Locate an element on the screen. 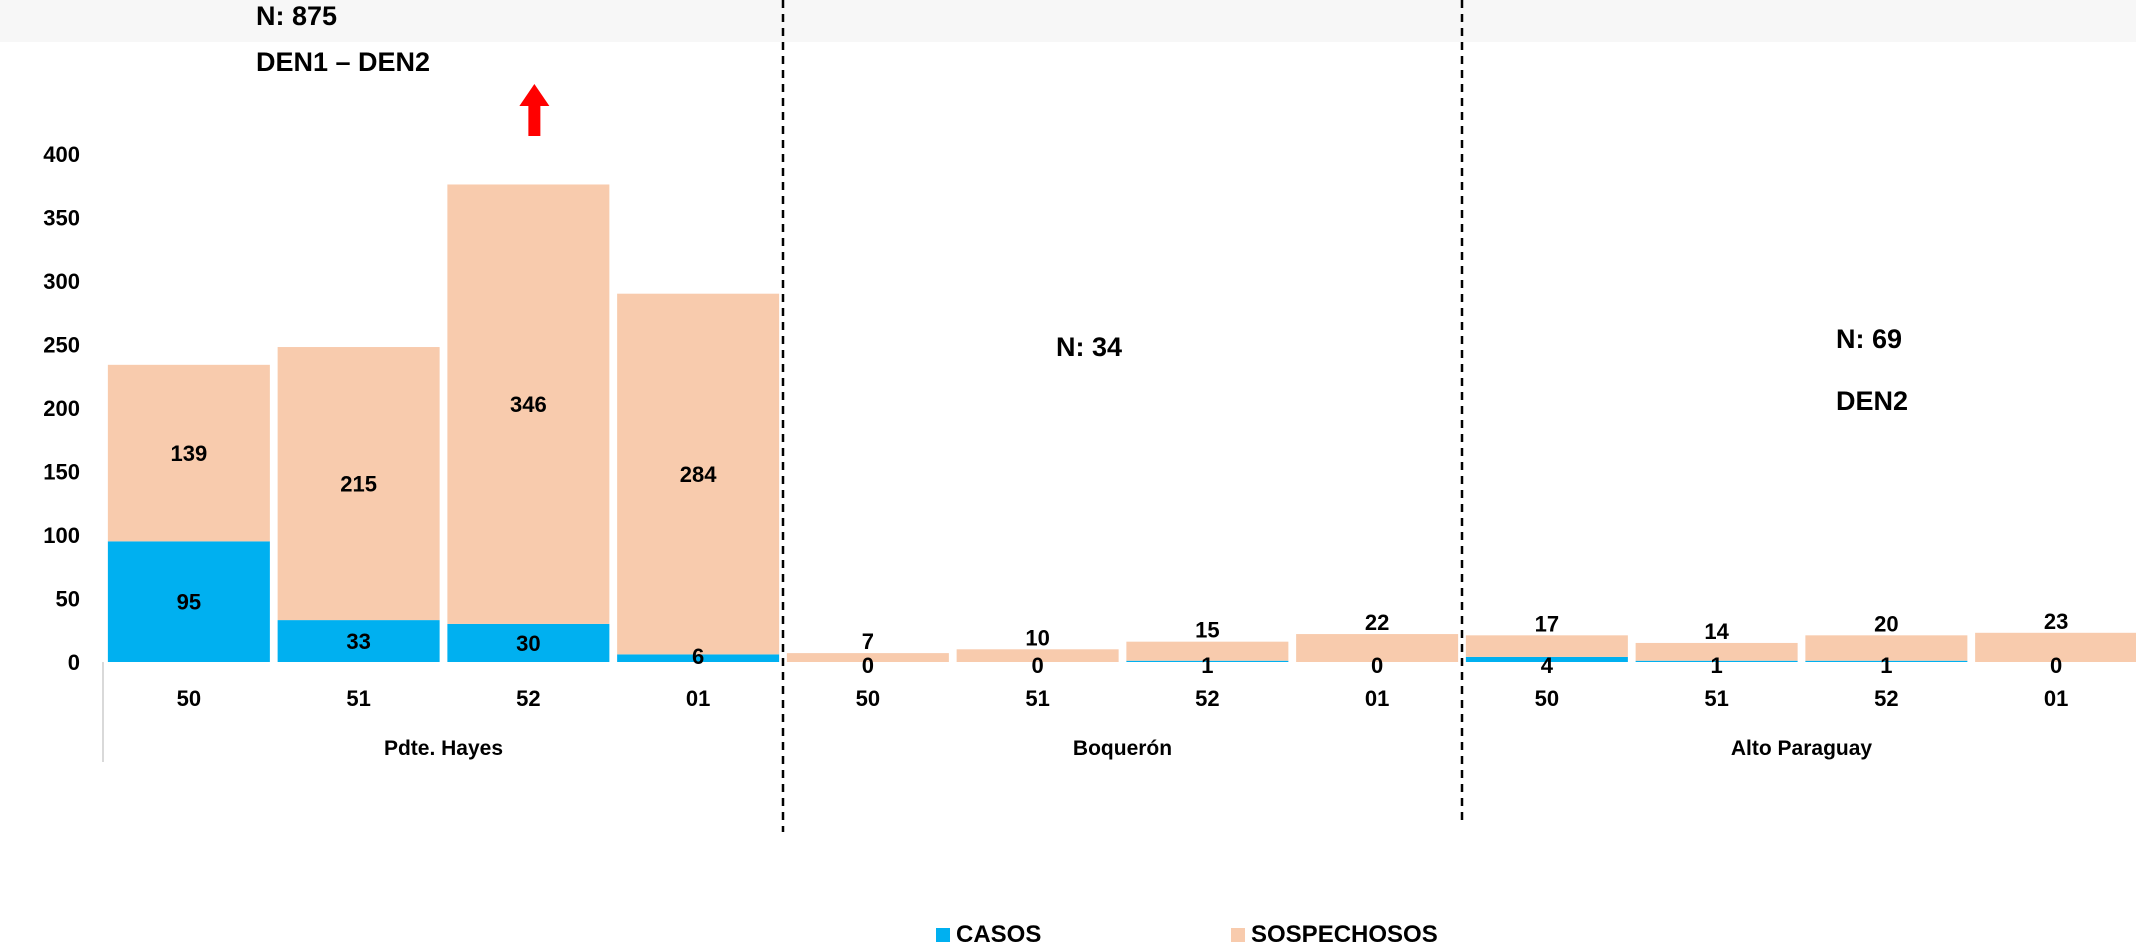 The image size is (2136, 949). legend-sospechosos-swatch is located at coordinates (1238, 935).